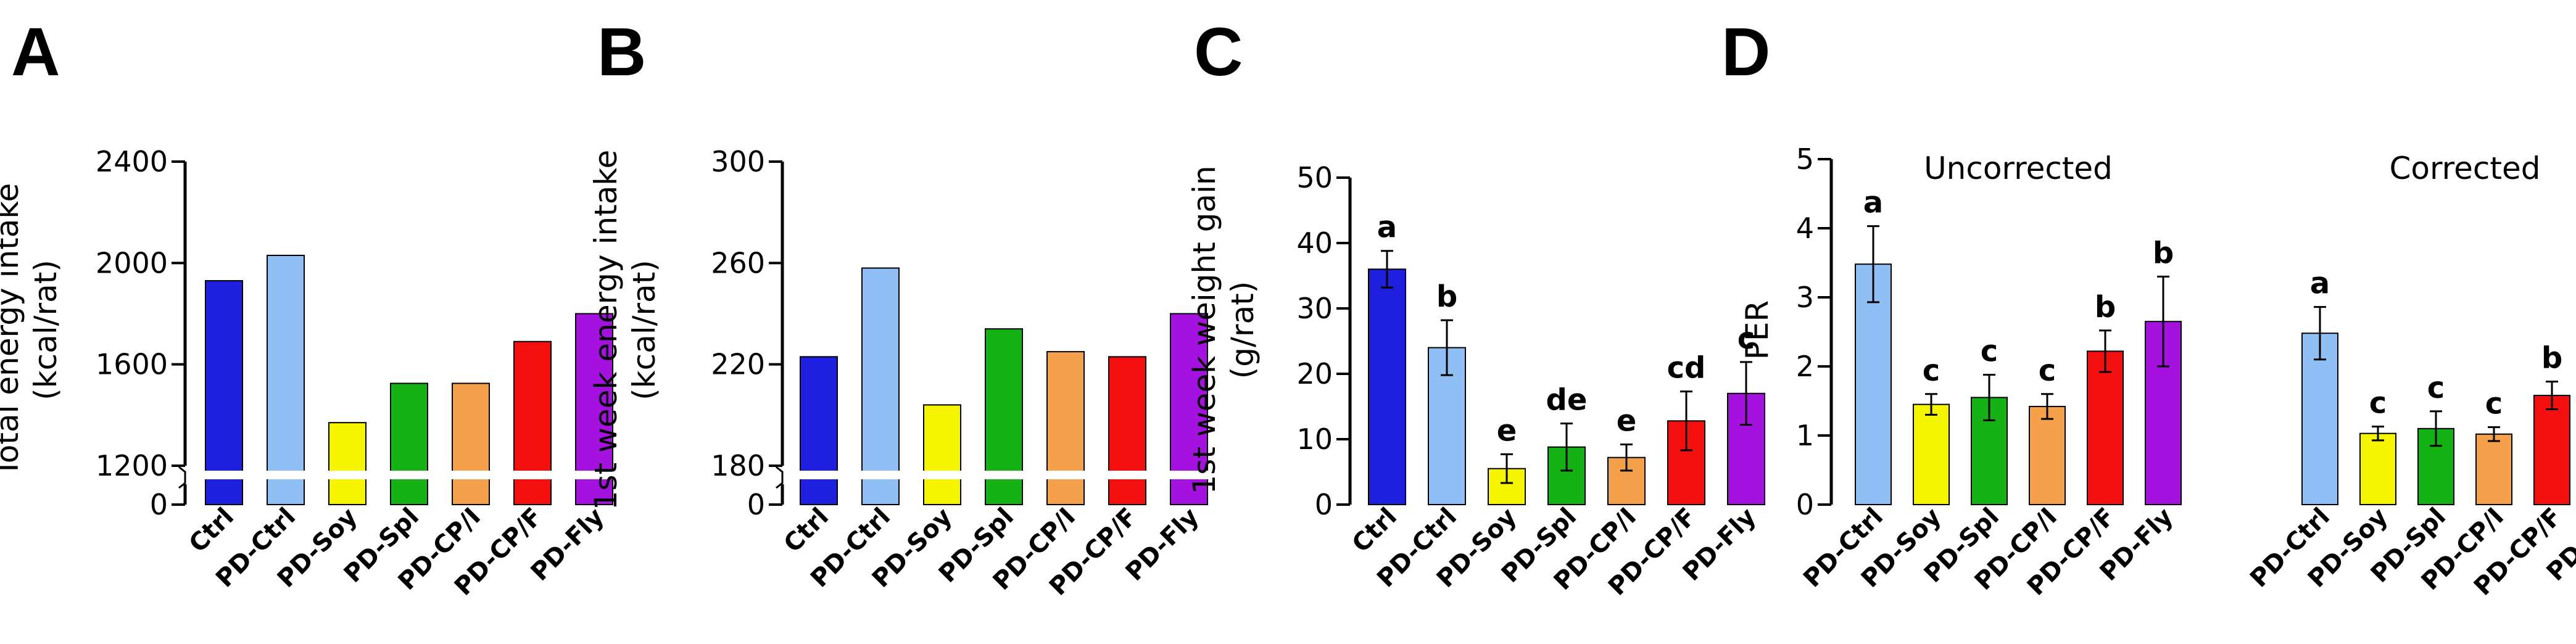  I want to click on x-tick-label-B-Ctrl: Ctrl, so click(807, 530).